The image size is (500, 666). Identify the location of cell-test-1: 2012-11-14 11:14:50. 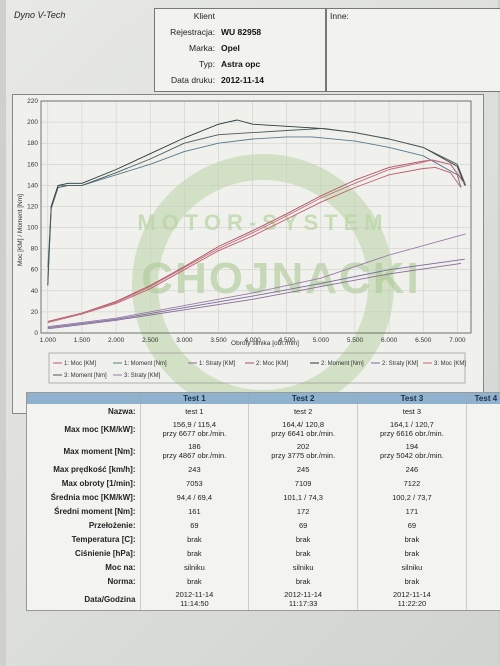
(194, 599).